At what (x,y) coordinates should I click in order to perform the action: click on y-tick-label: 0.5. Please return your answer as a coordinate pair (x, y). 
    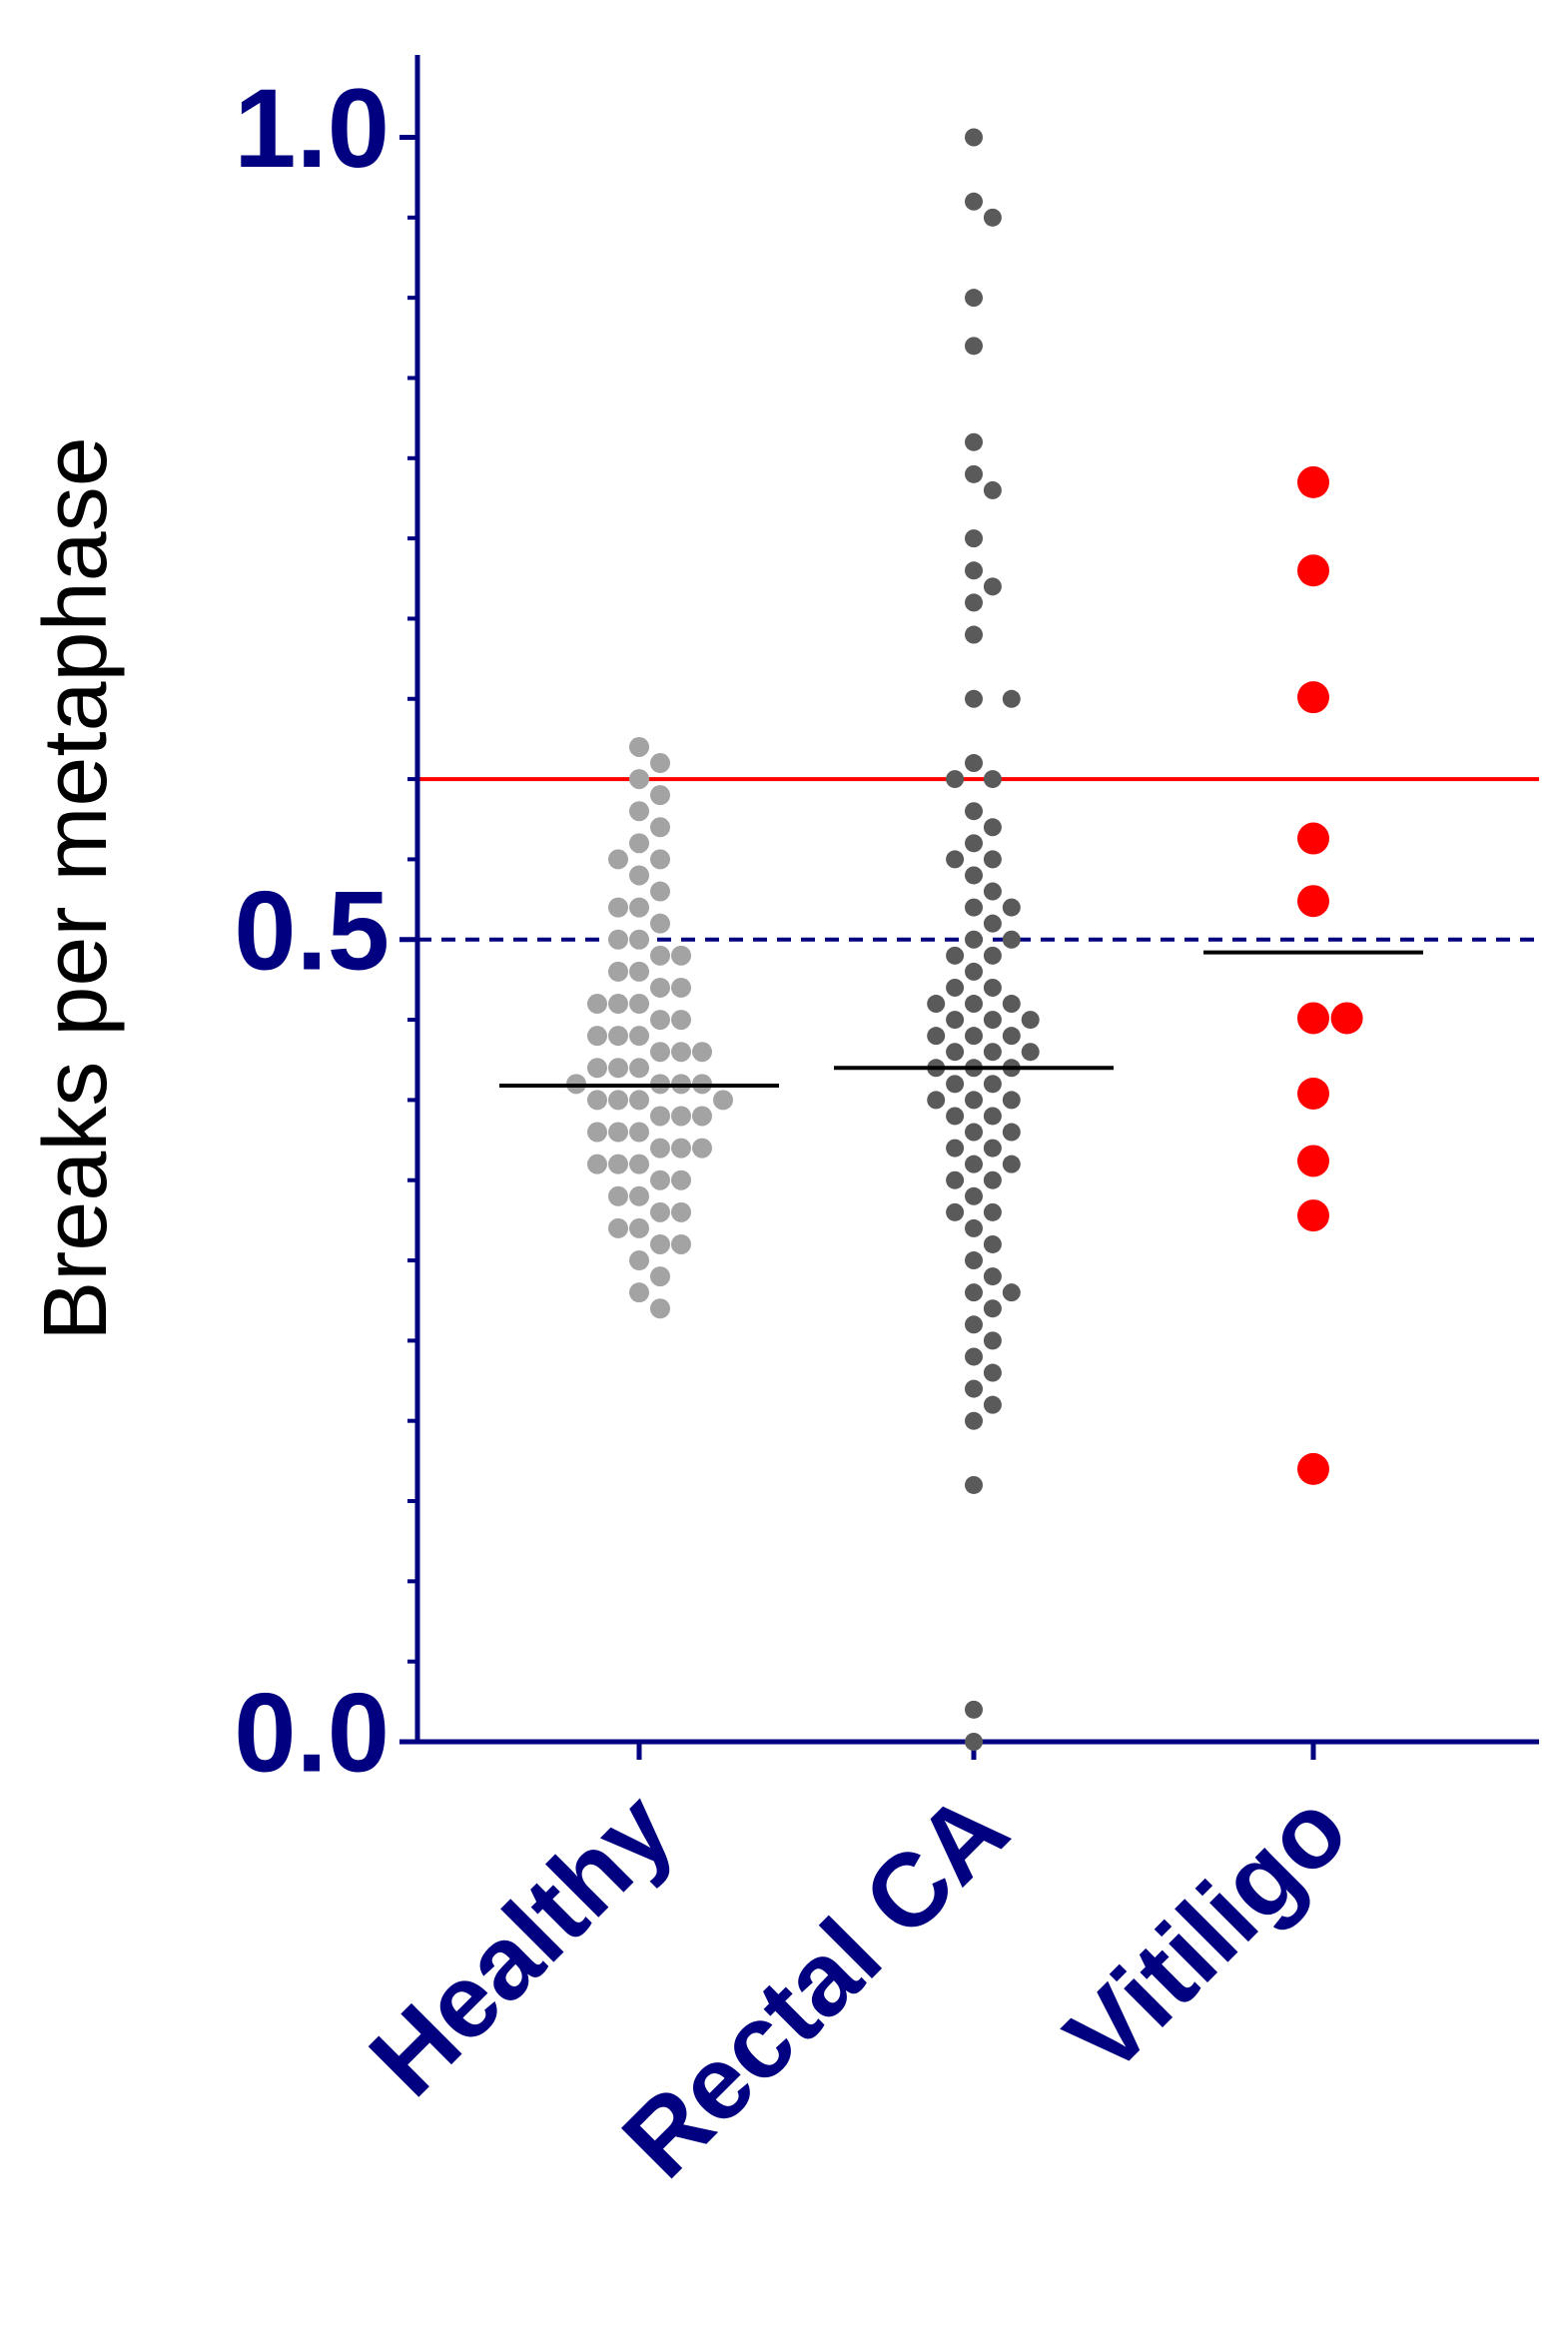
    Looking at the image, I should click on (312, 930).